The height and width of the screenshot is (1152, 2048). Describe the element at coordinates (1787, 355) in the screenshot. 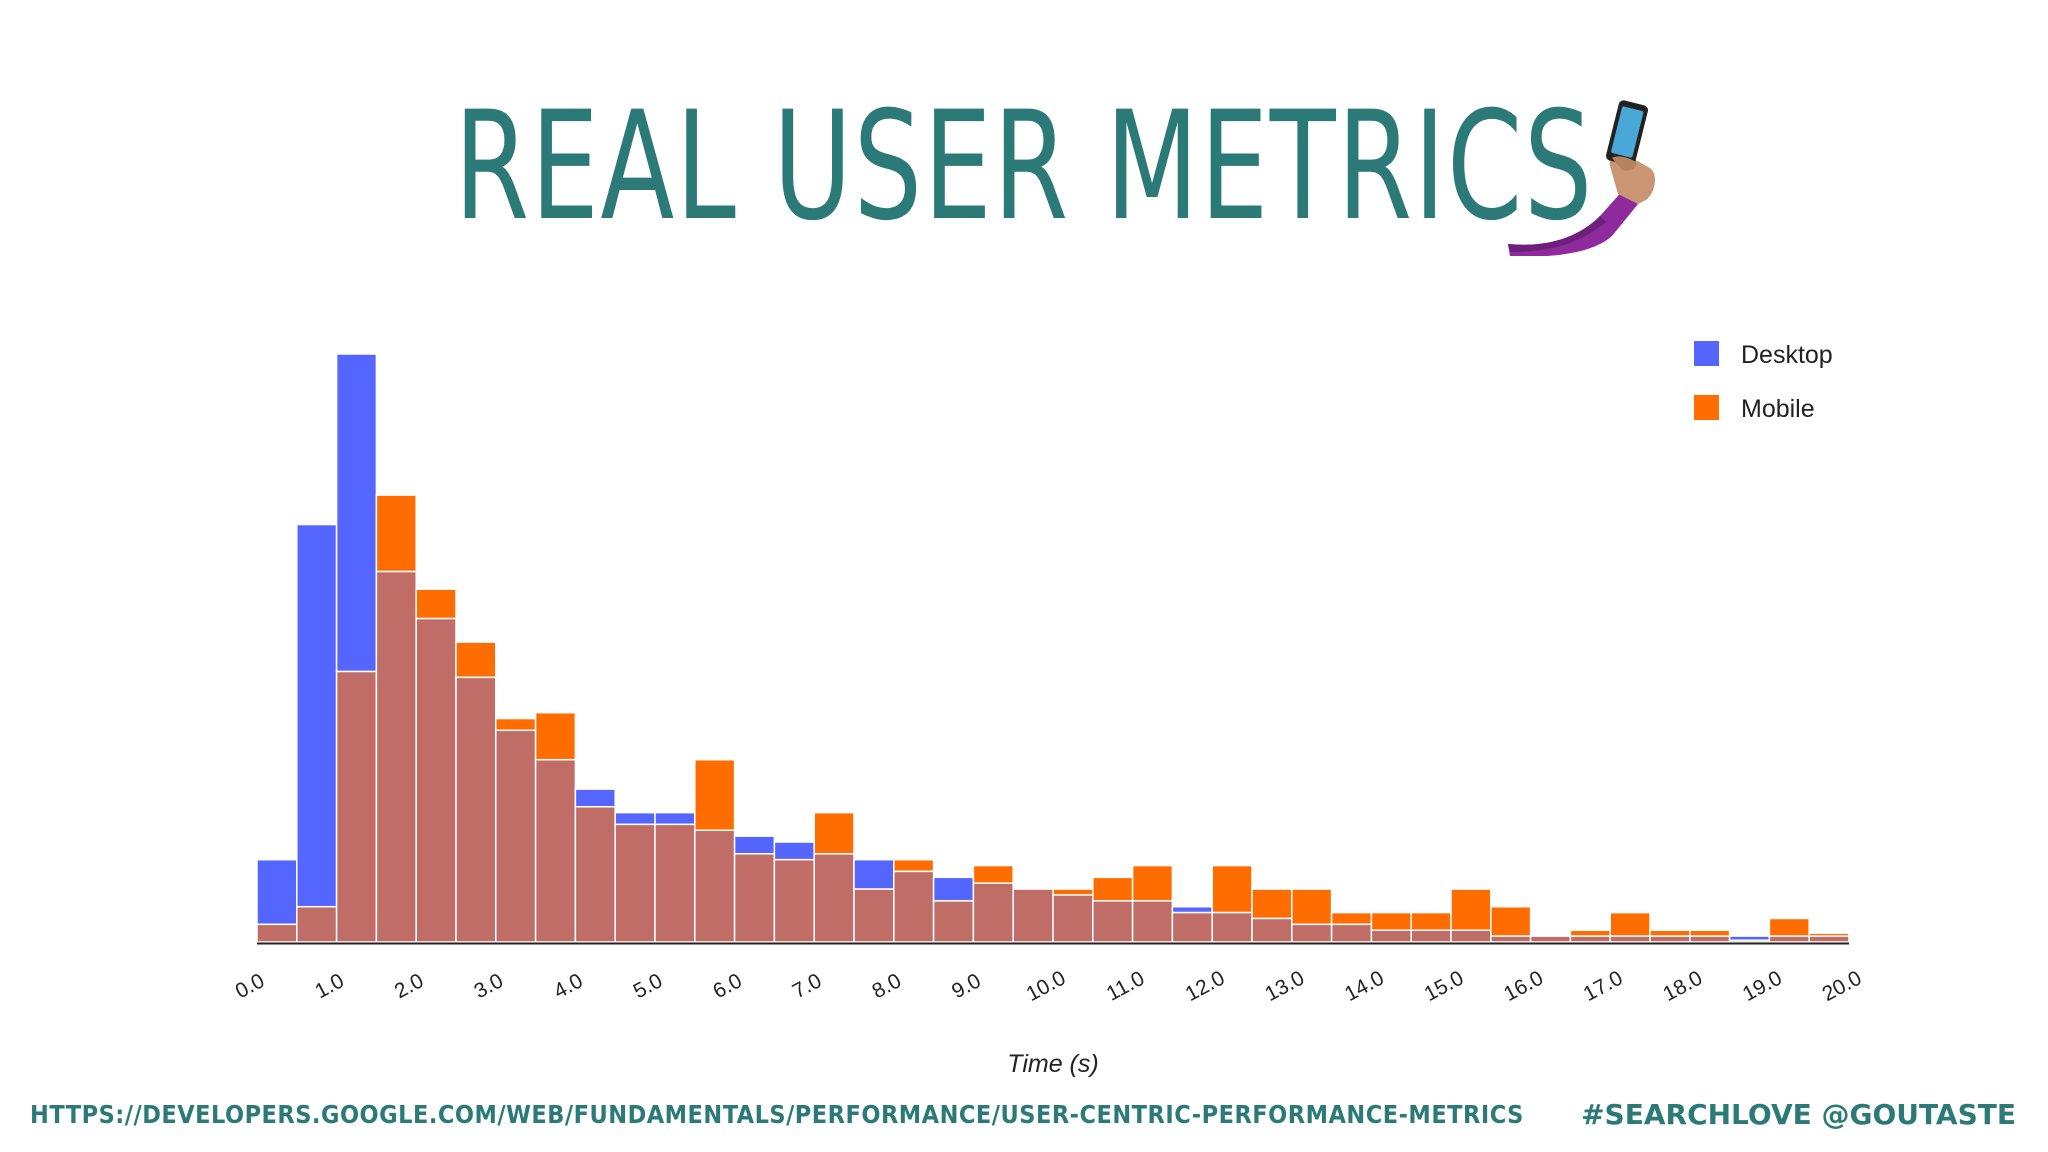

I see `legend-label-desktop: Desktop` at that location.